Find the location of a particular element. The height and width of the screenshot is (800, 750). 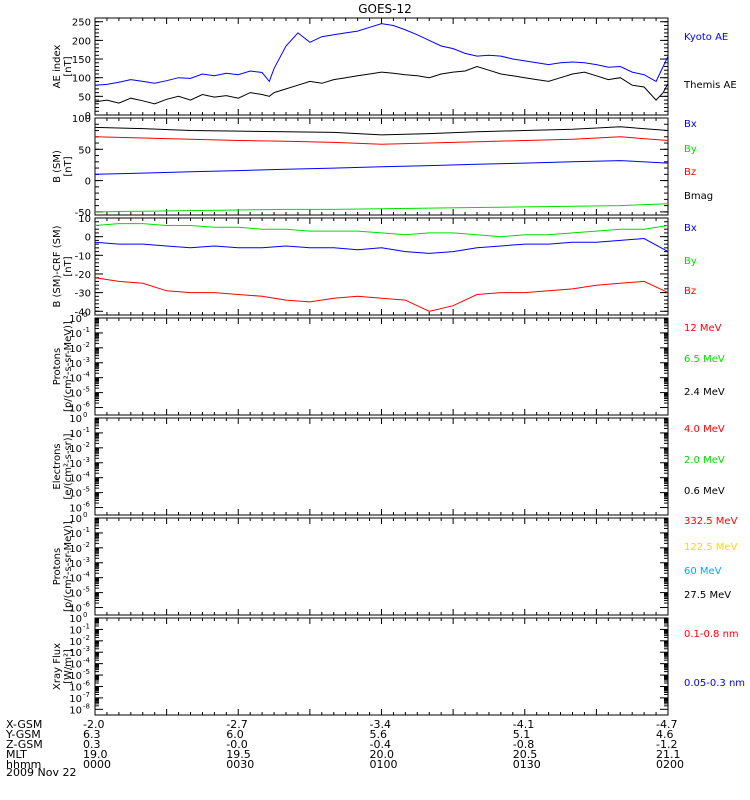

footer-value: 0.3 is located at coordinates (92, 744).